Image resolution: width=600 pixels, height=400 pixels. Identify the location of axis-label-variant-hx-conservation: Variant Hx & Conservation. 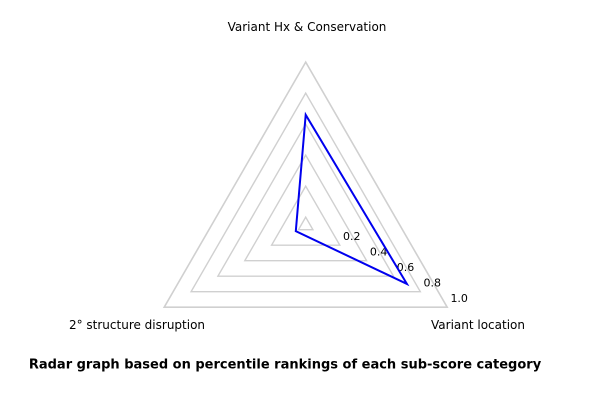
(307, 27).